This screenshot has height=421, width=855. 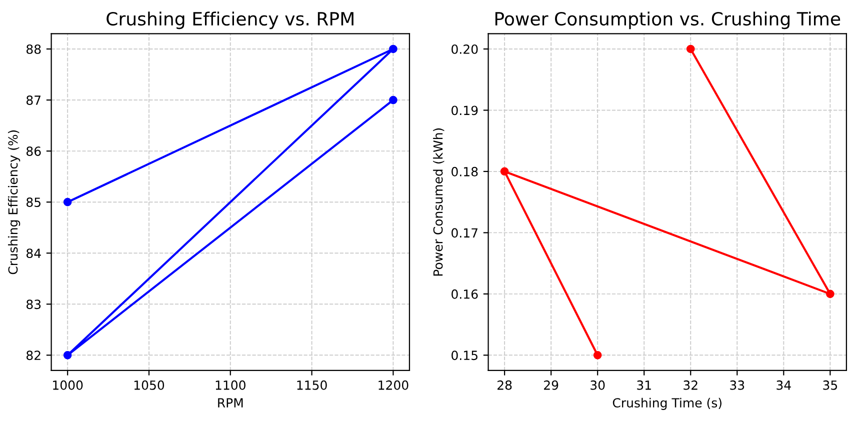 What do you see at coordinates (667, 21) in the screenshot?
I see `chart-title: Power Consumption vs. Crushing Time` at bounding box center [667, 21].